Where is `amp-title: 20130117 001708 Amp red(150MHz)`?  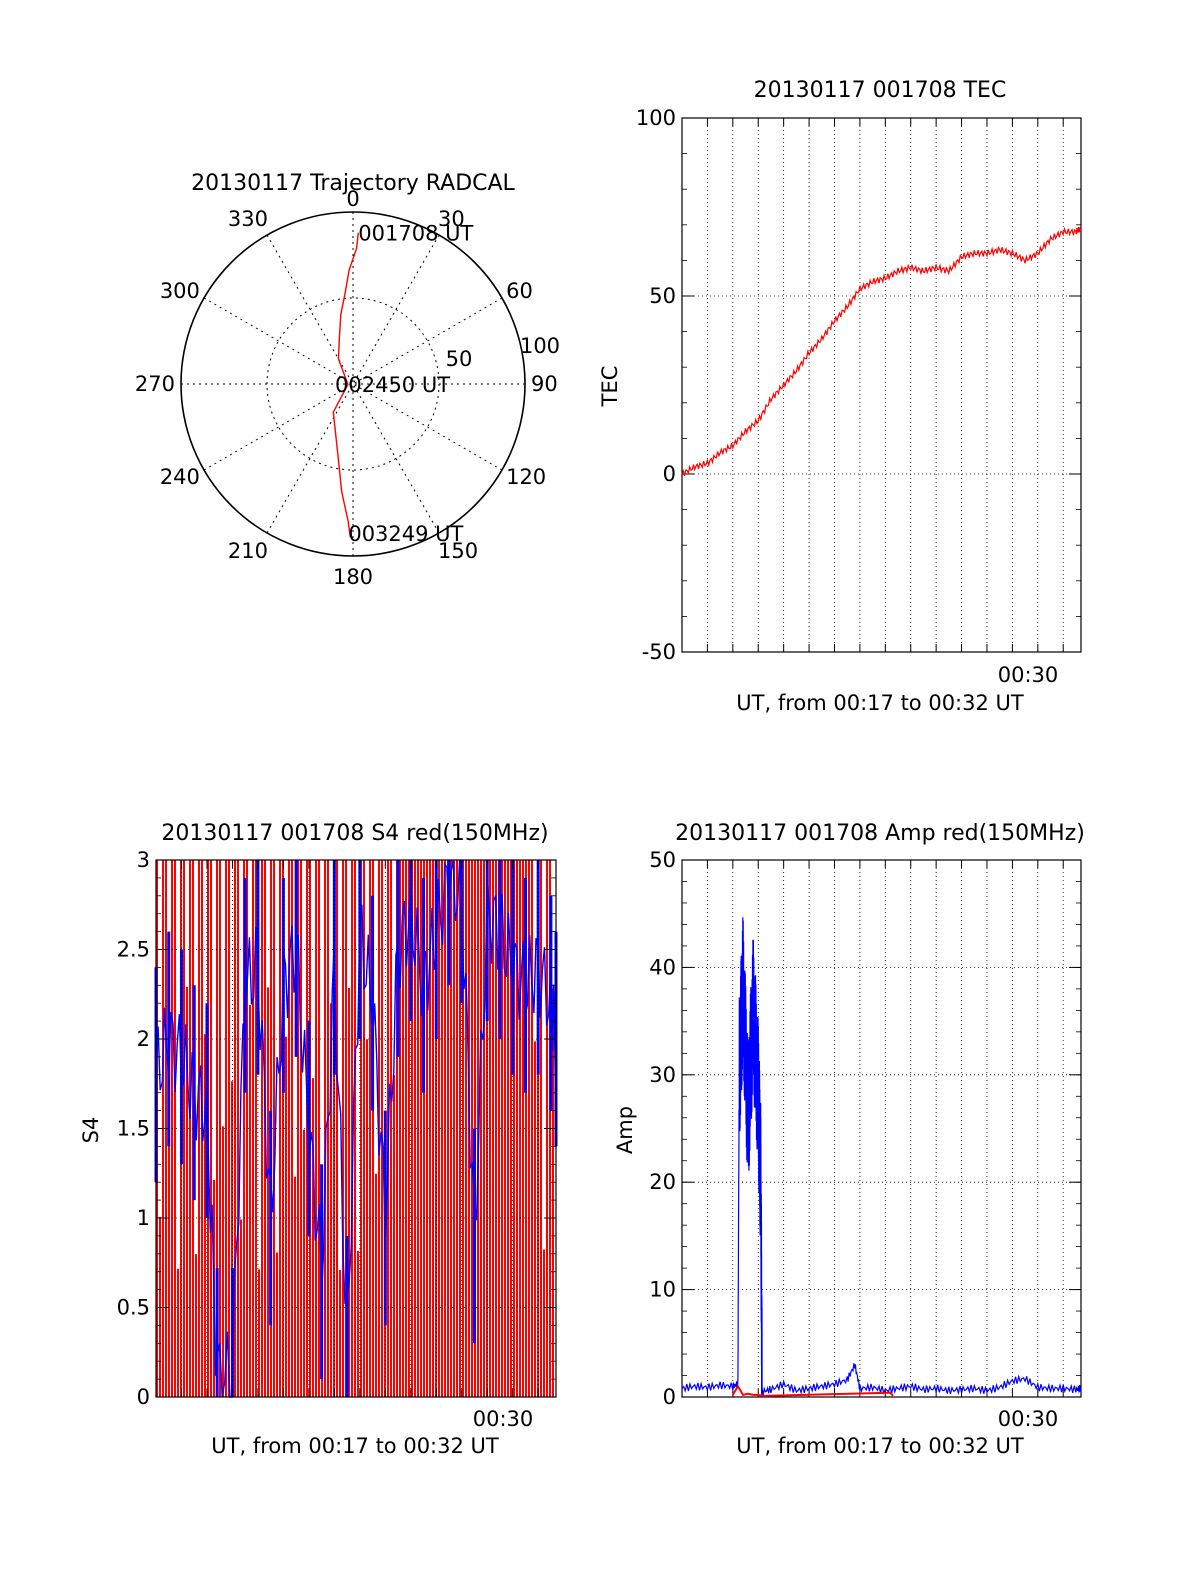 amp-title: 20130117 001708 Amp red(150MHz) is located at coordinates (880, 833).